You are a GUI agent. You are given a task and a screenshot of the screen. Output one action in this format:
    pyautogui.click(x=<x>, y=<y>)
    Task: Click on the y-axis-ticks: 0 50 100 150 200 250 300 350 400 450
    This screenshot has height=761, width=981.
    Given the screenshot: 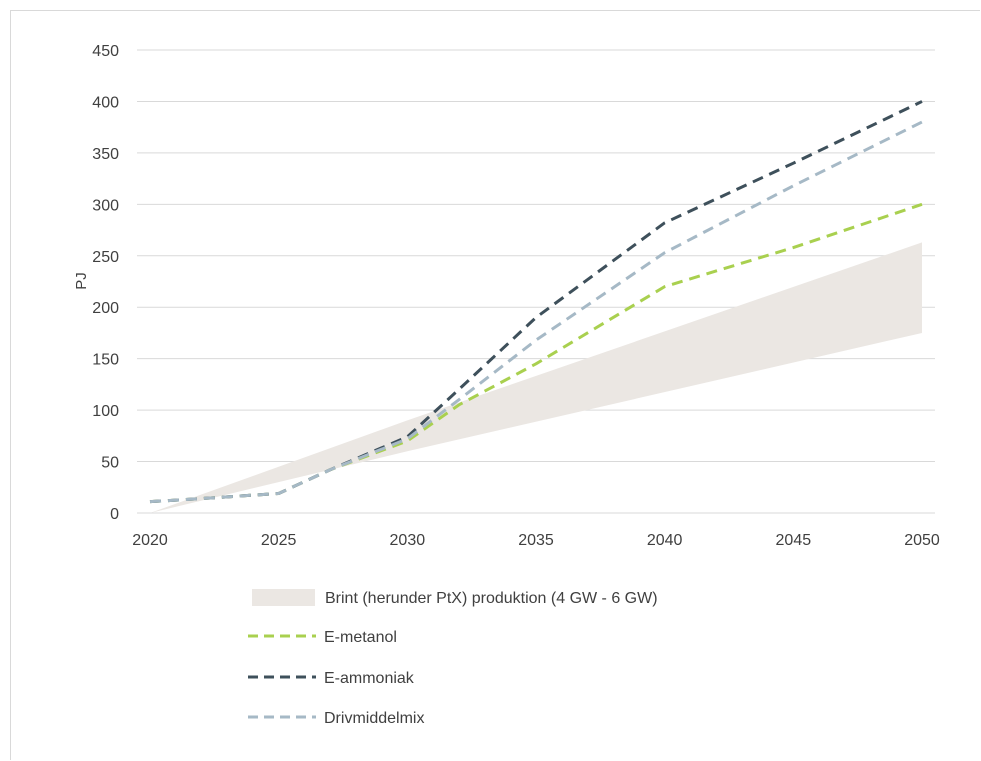 What is the action you would take?
    pyautogui.click(x=105, y=283)
    